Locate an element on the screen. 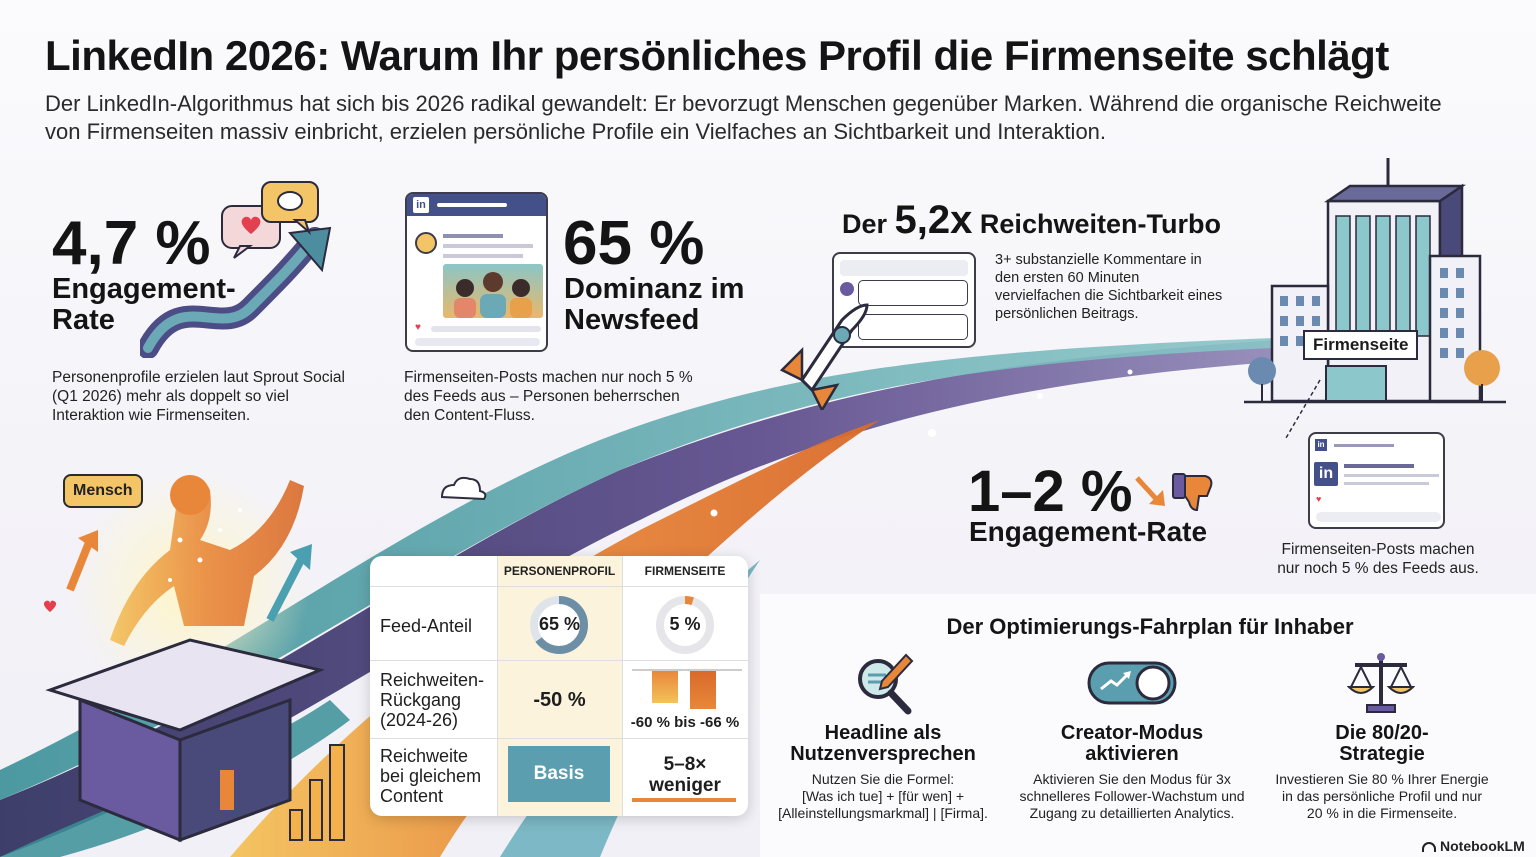 This screenshot has height=857, width=1536. linkedin-company-logo-icon: in is located at coordinates (1326, 474).